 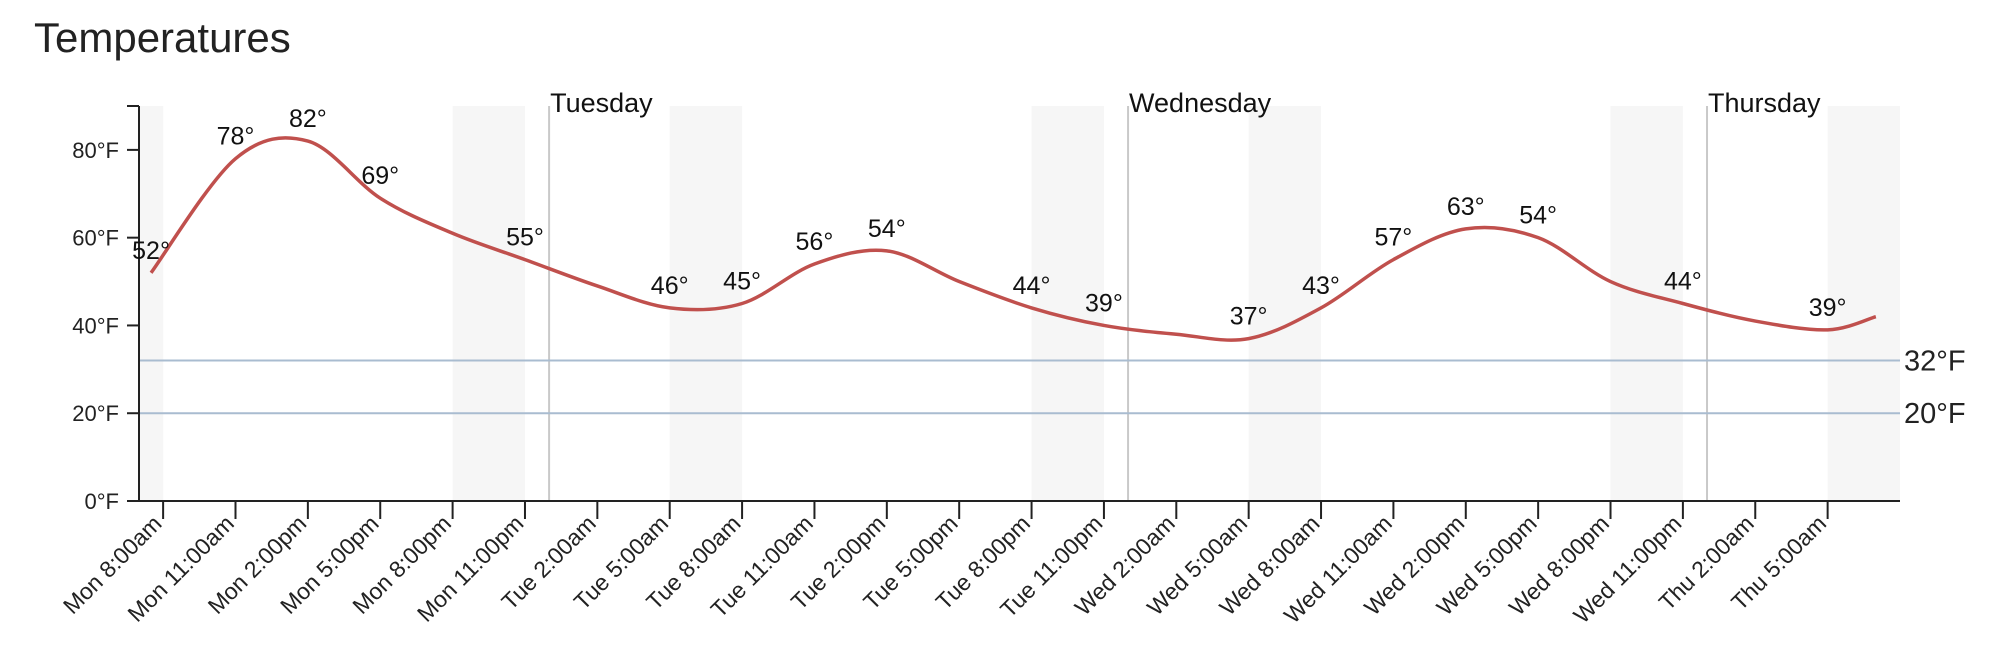 What do you see at coordinates (162, 37) in the screenshot?
I see `chart-title: Temperatures` at bounding box center [162, 37].